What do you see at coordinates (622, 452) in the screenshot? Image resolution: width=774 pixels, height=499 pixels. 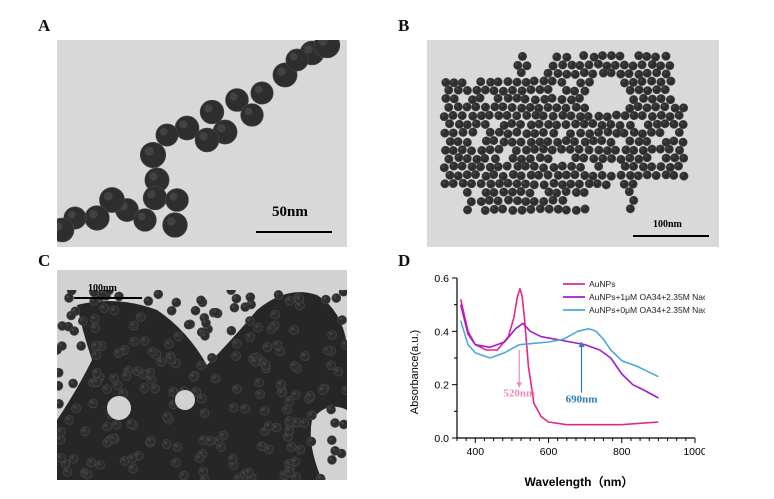 I see `x-tick-label: 800` at bounding box center [622, 452].